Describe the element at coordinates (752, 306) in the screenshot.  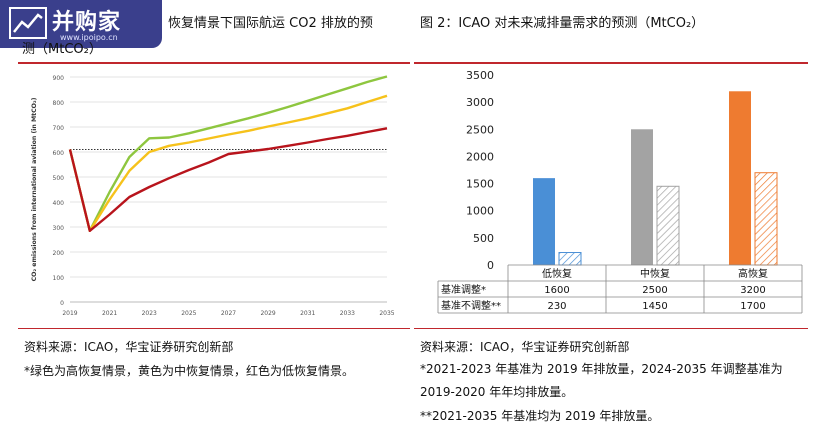
I see `table-cell: 1700` at that location.